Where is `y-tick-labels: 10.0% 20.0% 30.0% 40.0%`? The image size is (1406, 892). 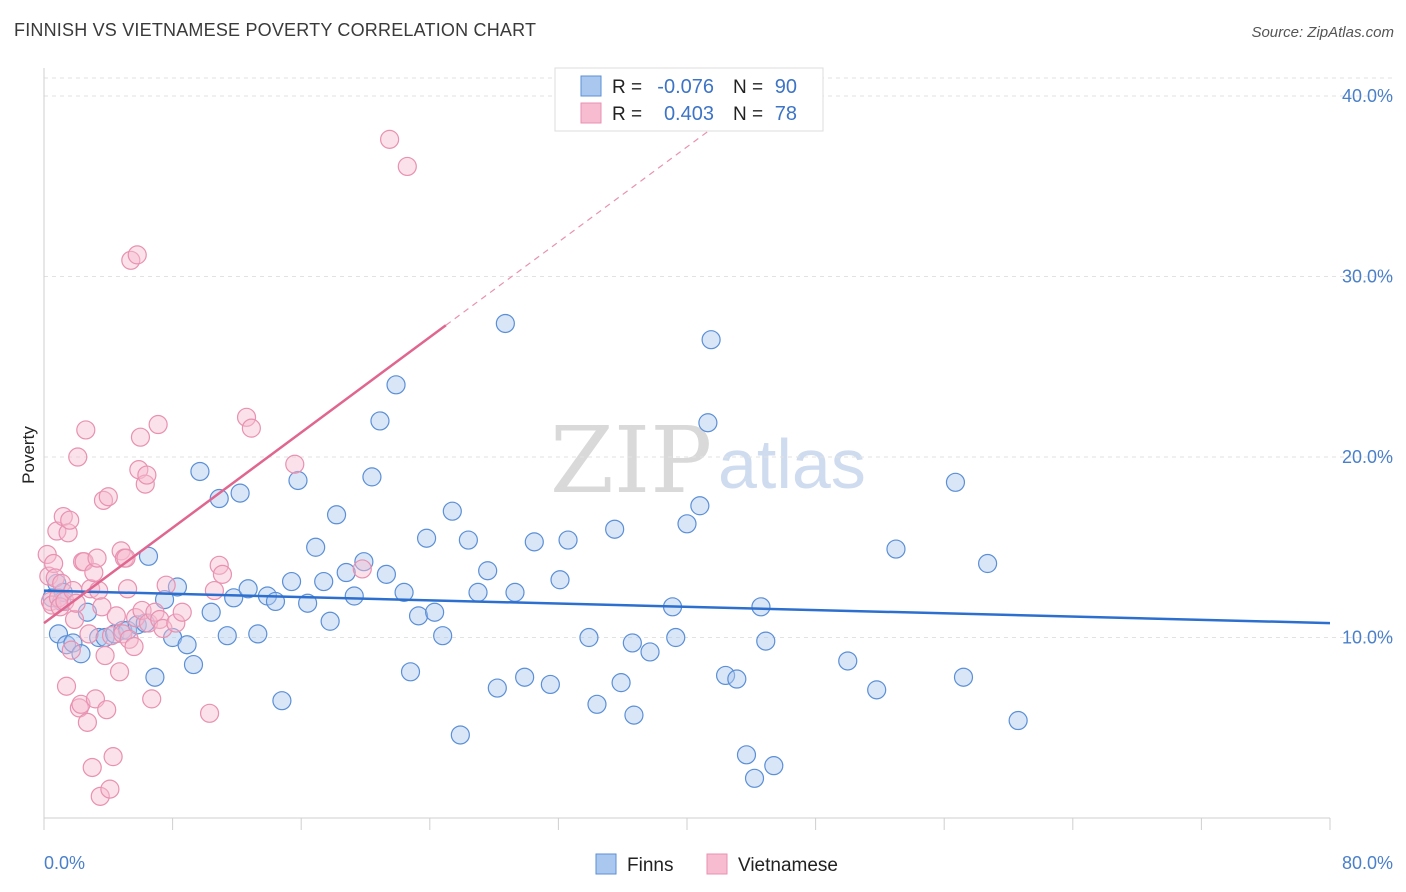 y-tick-labels: 10.0% 20.0% 30.0% 40.0% is located at coordinates (1367, 366).